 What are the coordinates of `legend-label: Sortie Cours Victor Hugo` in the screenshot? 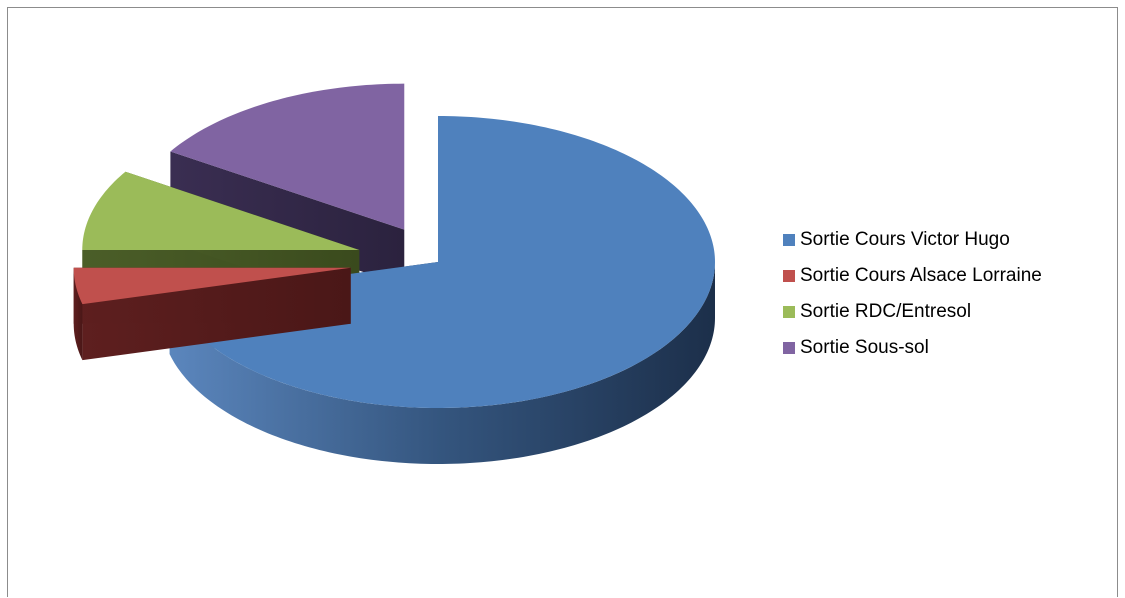 It's located at (905, 239).